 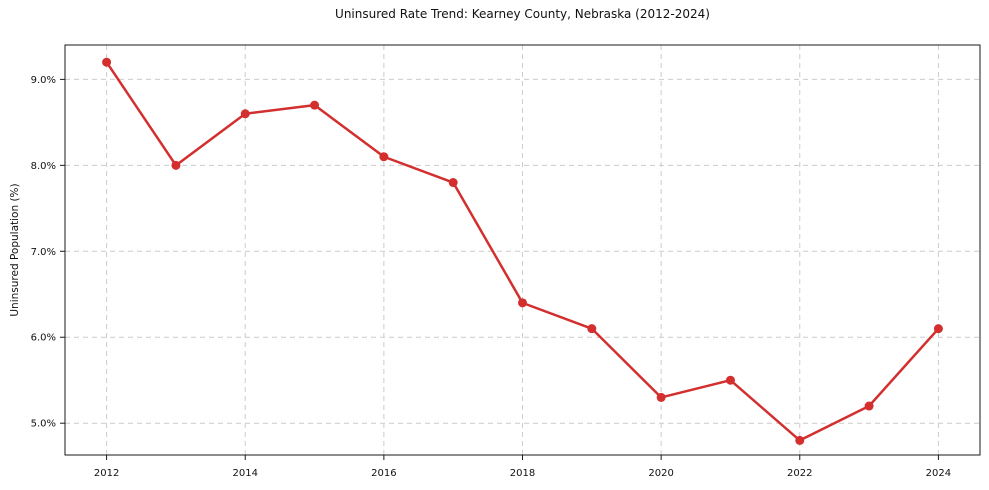 What do you see at coordinates (43, 424) in the screenshot?
I see `y-tick-label: 5.0%` at bounding box center [43, 424].